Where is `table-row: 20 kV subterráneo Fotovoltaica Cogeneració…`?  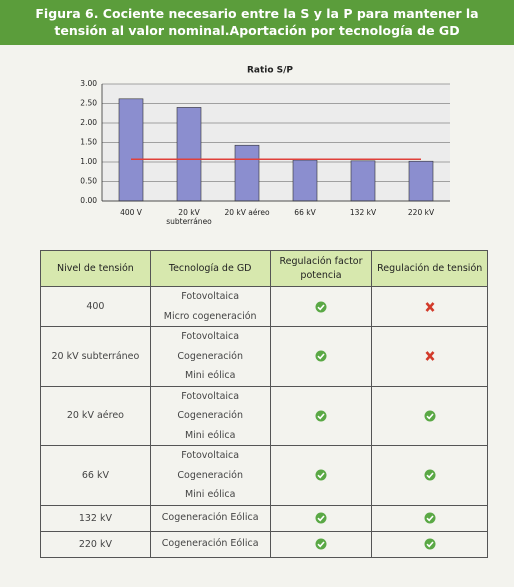
table-row: 20 kV subterráneo Fotovoltaica Cogeneració… is located at coordinates (264, 356).